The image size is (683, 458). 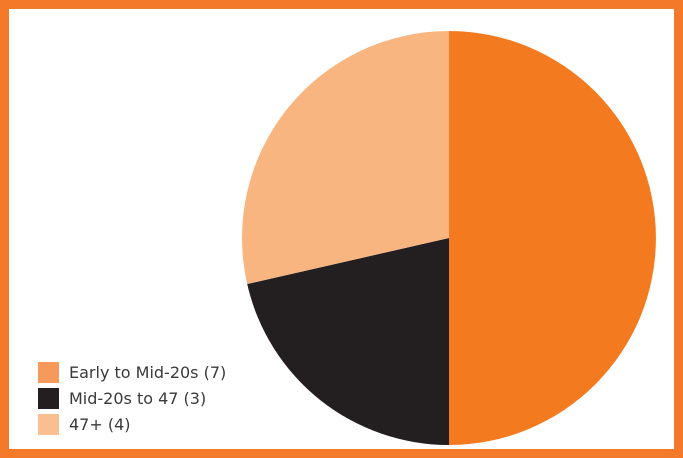 I want to click on legend-label-early-to-mid-20s: Early to Mid-20s (7), so click(x=148, y=372).